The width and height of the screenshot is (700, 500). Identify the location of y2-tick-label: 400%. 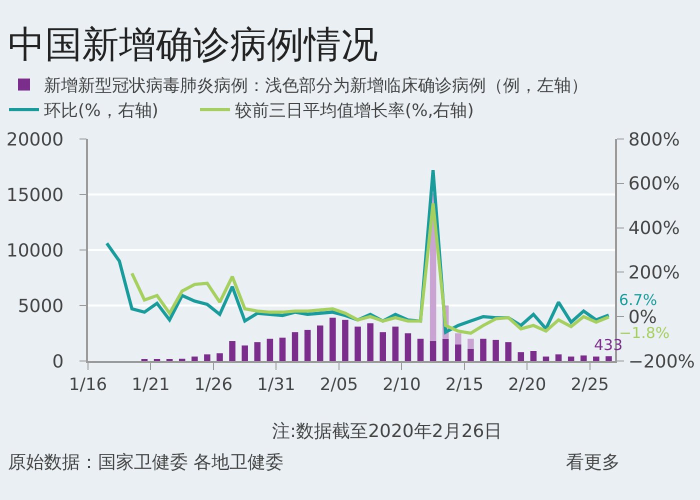
(654, 229).